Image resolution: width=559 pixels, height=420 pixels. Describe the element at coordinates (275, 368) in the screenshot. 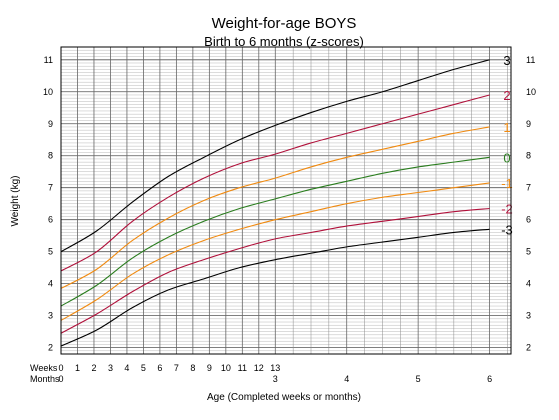

I see `week-tick-label: 13` at that location.